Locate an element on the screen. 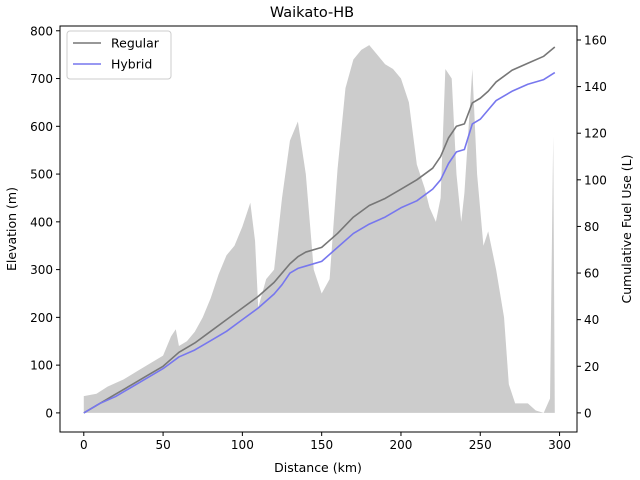 Image resolution: width=640 pixels, height=480 pixels. left-y-axis-label: Elevation (m) is located at coordinates (11, 229).